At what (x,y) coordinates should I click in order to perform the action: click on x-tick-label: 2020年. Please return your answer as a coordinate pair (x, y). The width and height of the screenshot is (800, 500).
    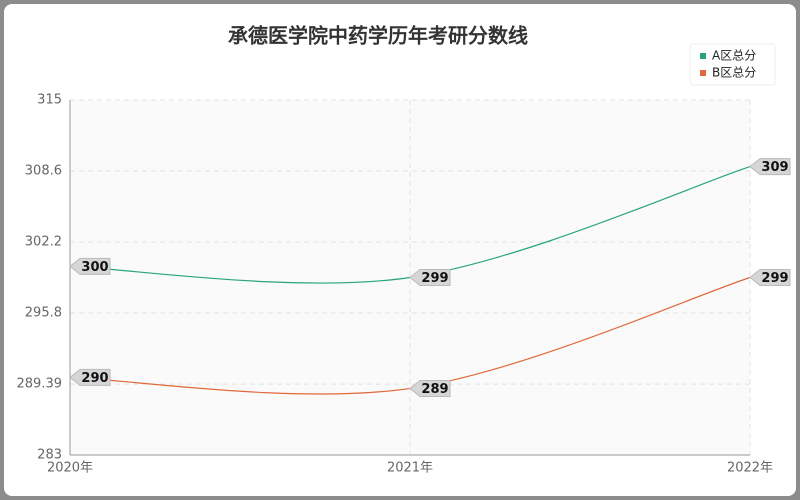
    Looking at the image, I should click on (70, 468).